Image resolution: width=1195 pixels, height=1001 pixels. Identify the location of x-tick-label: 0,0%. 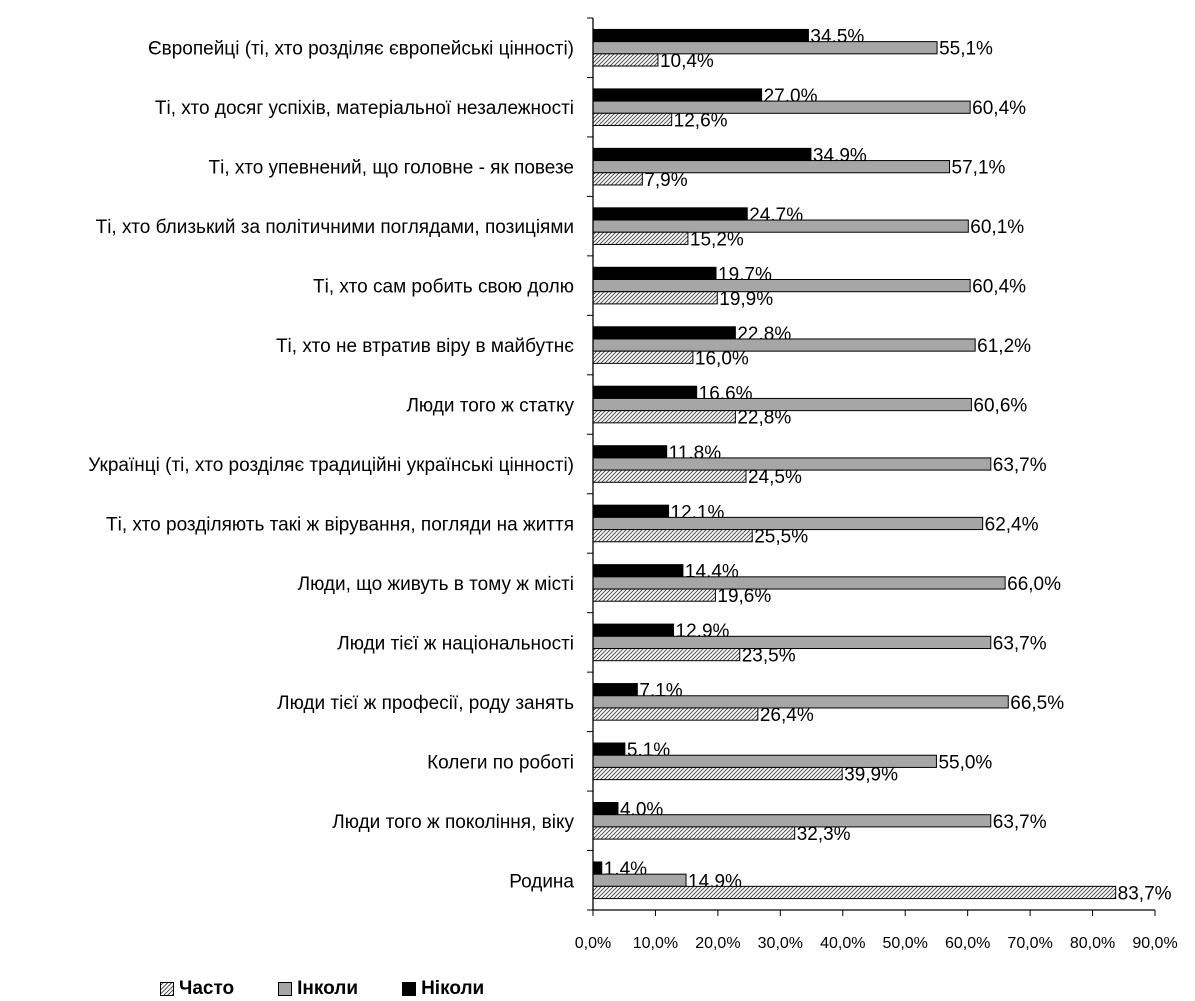
(593, 943).